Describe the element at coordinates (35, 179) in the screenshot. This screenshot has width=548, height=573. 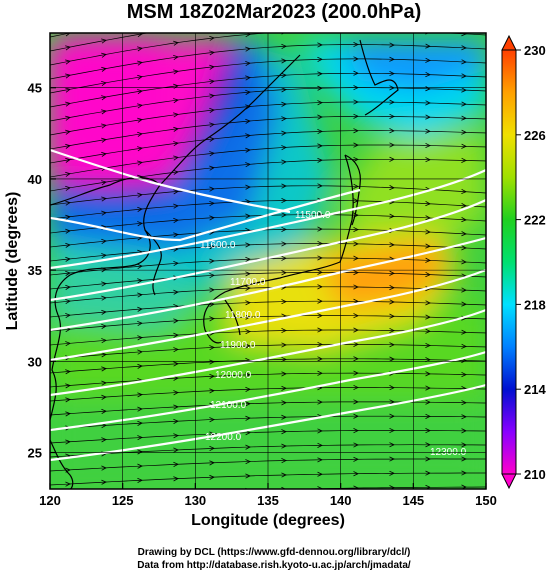
I see `y-tick-label: 40` at that location.